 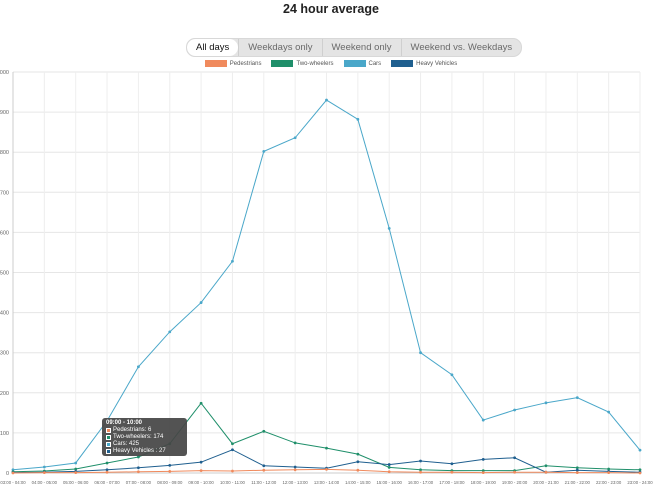 What do you see at coordinates (215, 63) in the screenshot?
I see `legend-swatch-pedestrians` at bounding box center [215, 63].